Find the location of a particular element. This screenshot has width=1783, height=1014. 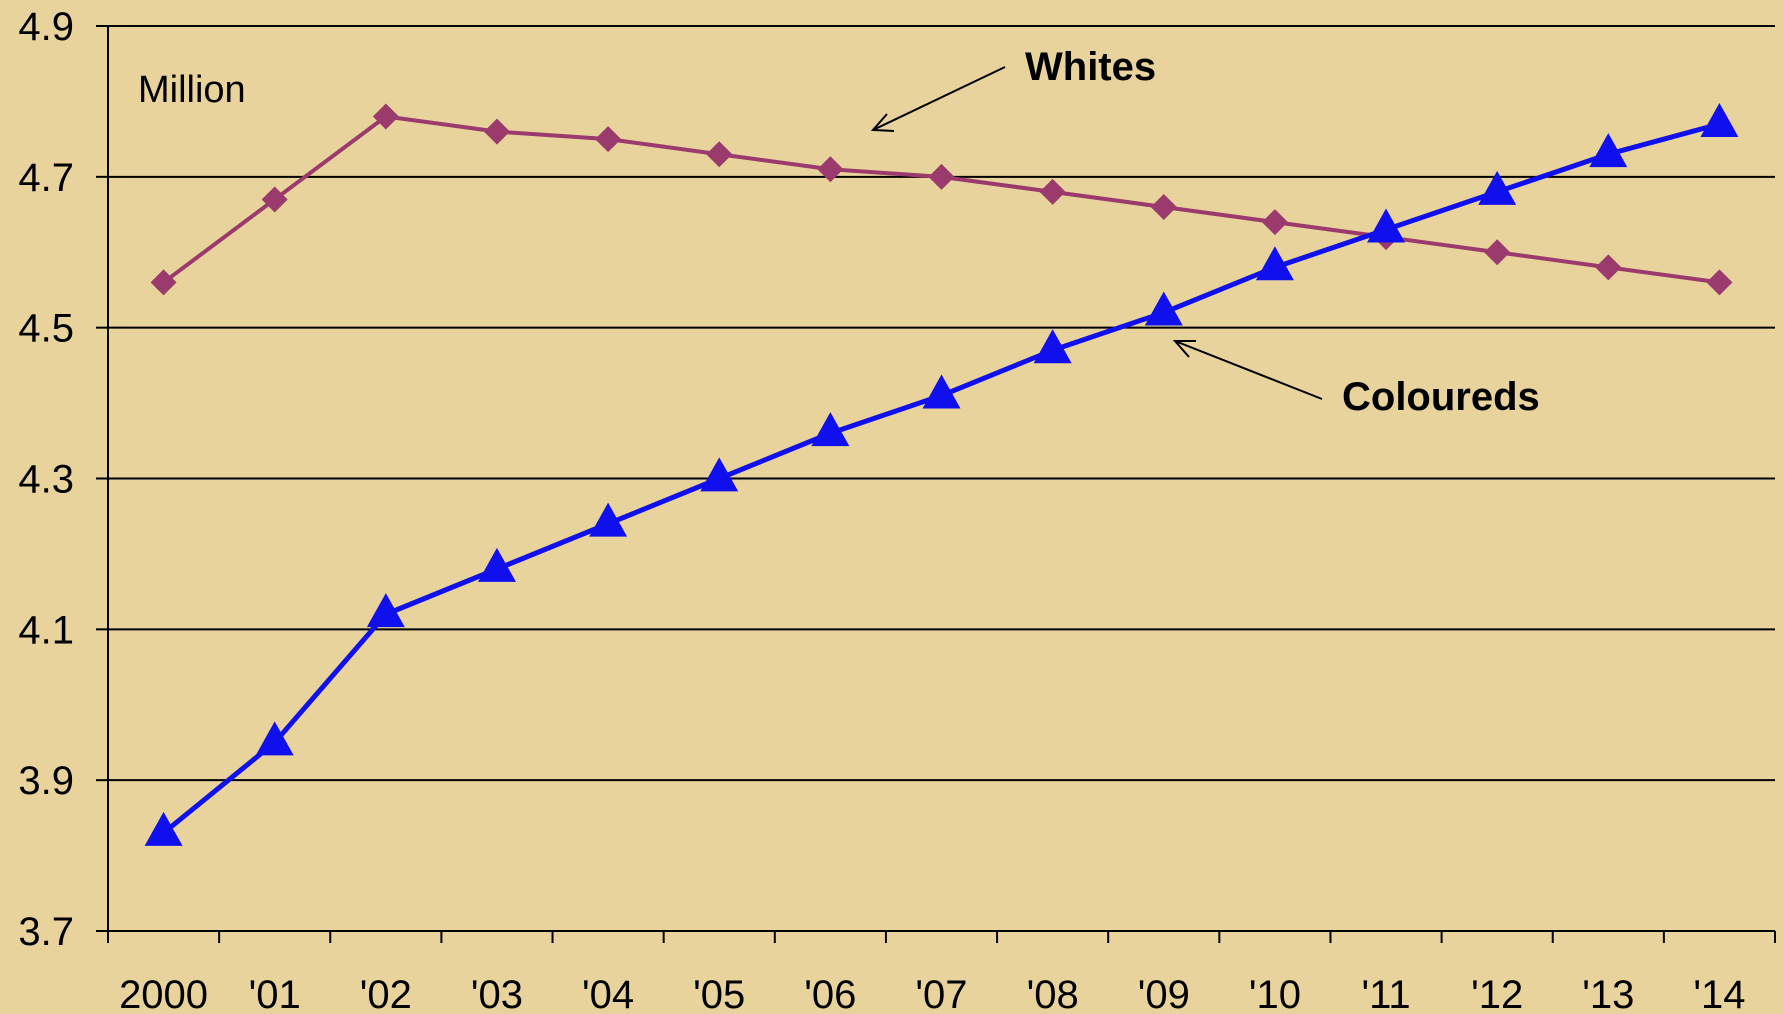

unit-label: Million is located at coordinates (192, 90).